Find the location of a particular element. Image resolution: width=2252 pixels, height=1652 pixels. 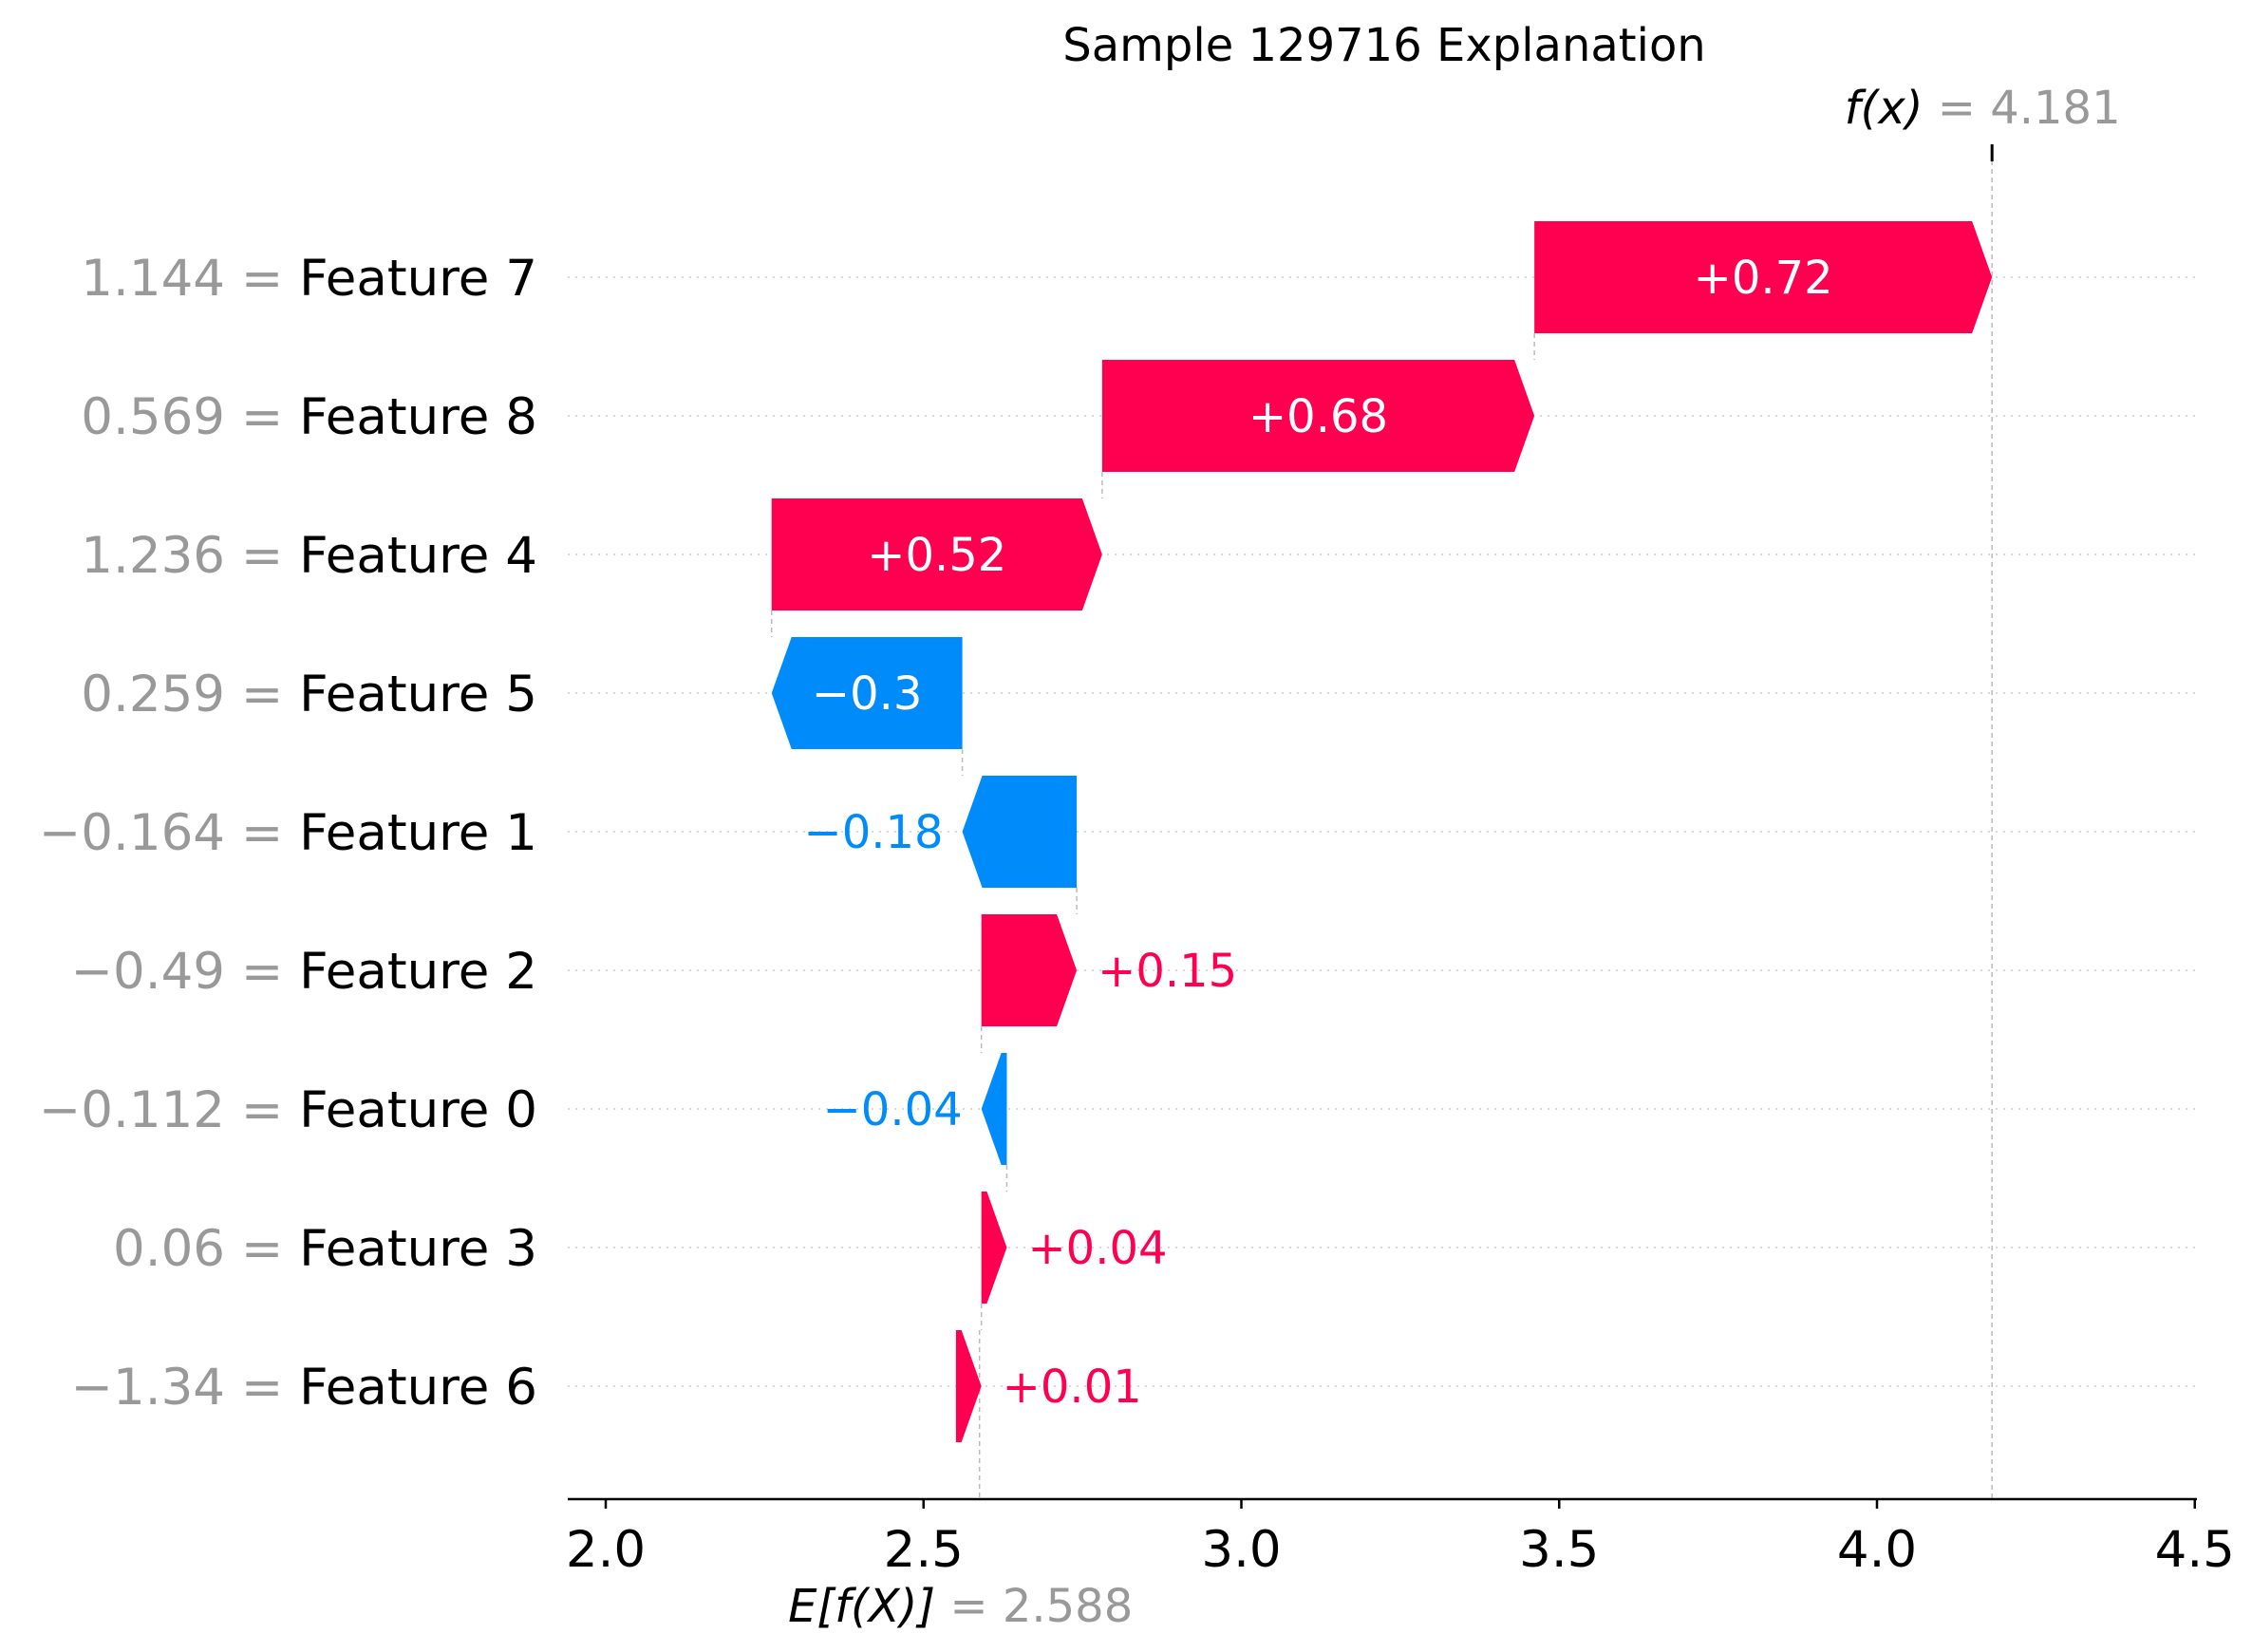

feature-label: −0.164 = Feature 1 is located at coordinates (288, 833).